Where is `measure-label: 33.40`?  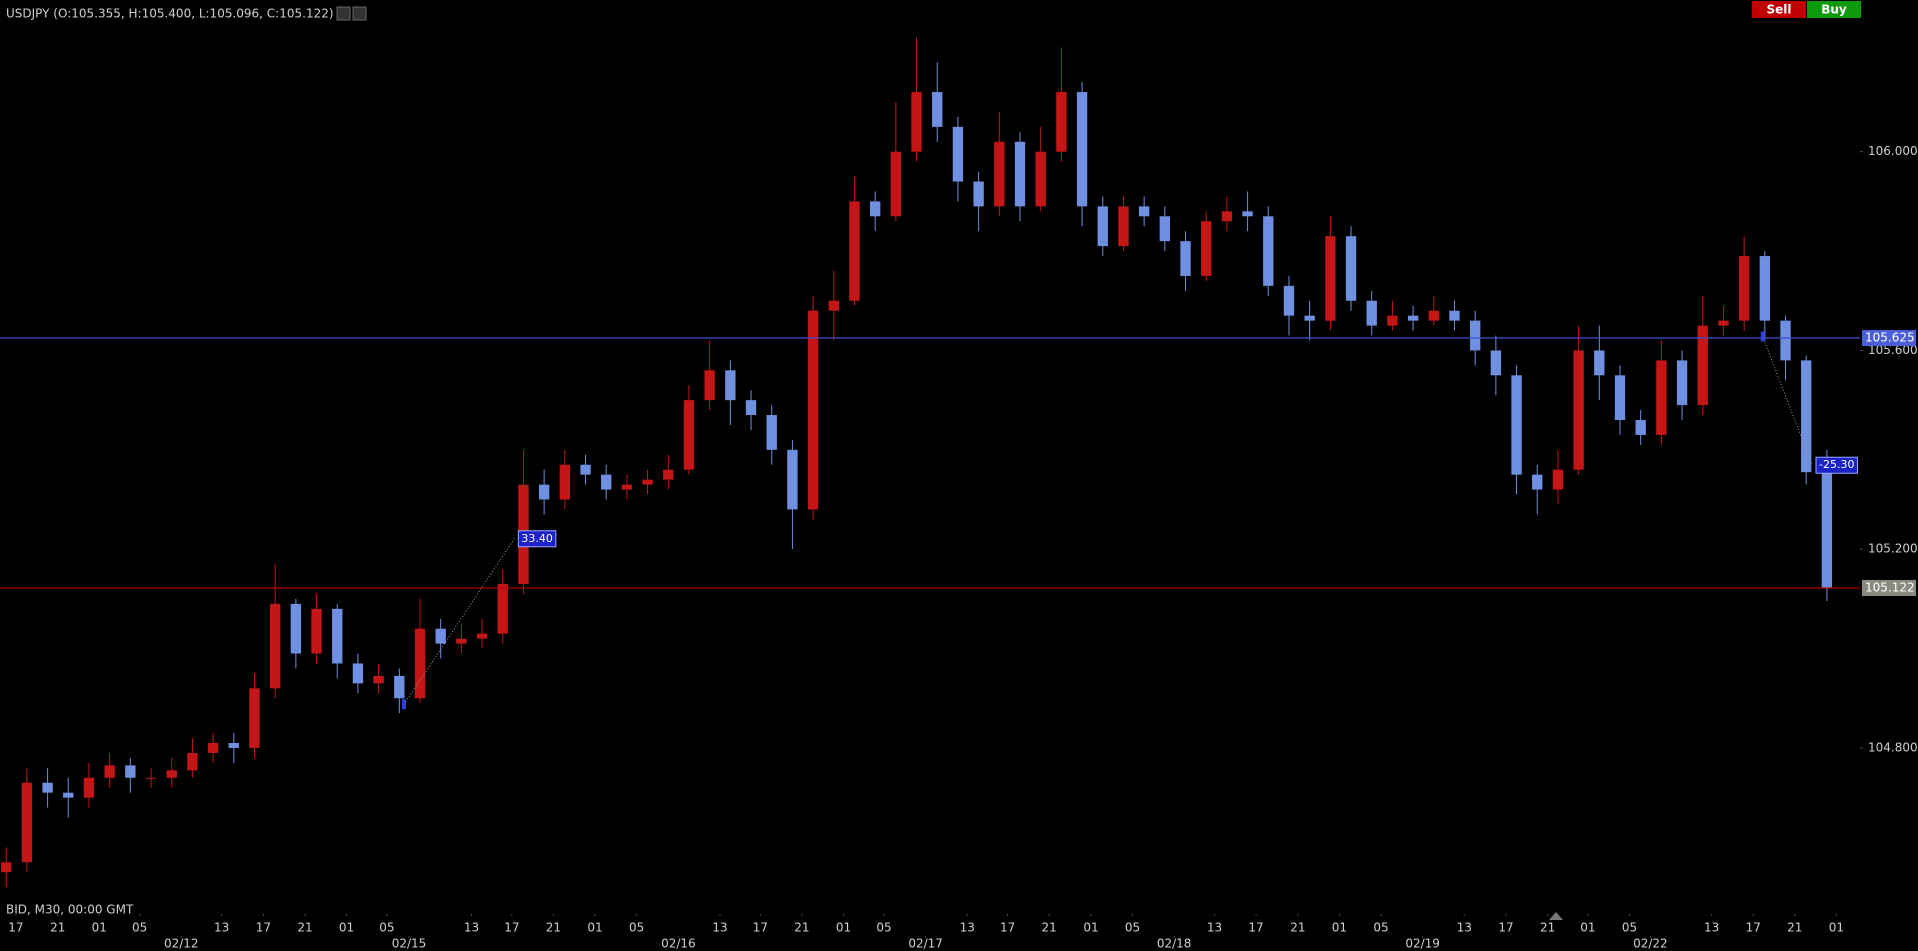 measure-label: 33.40 is located at coordinates (537, 538).